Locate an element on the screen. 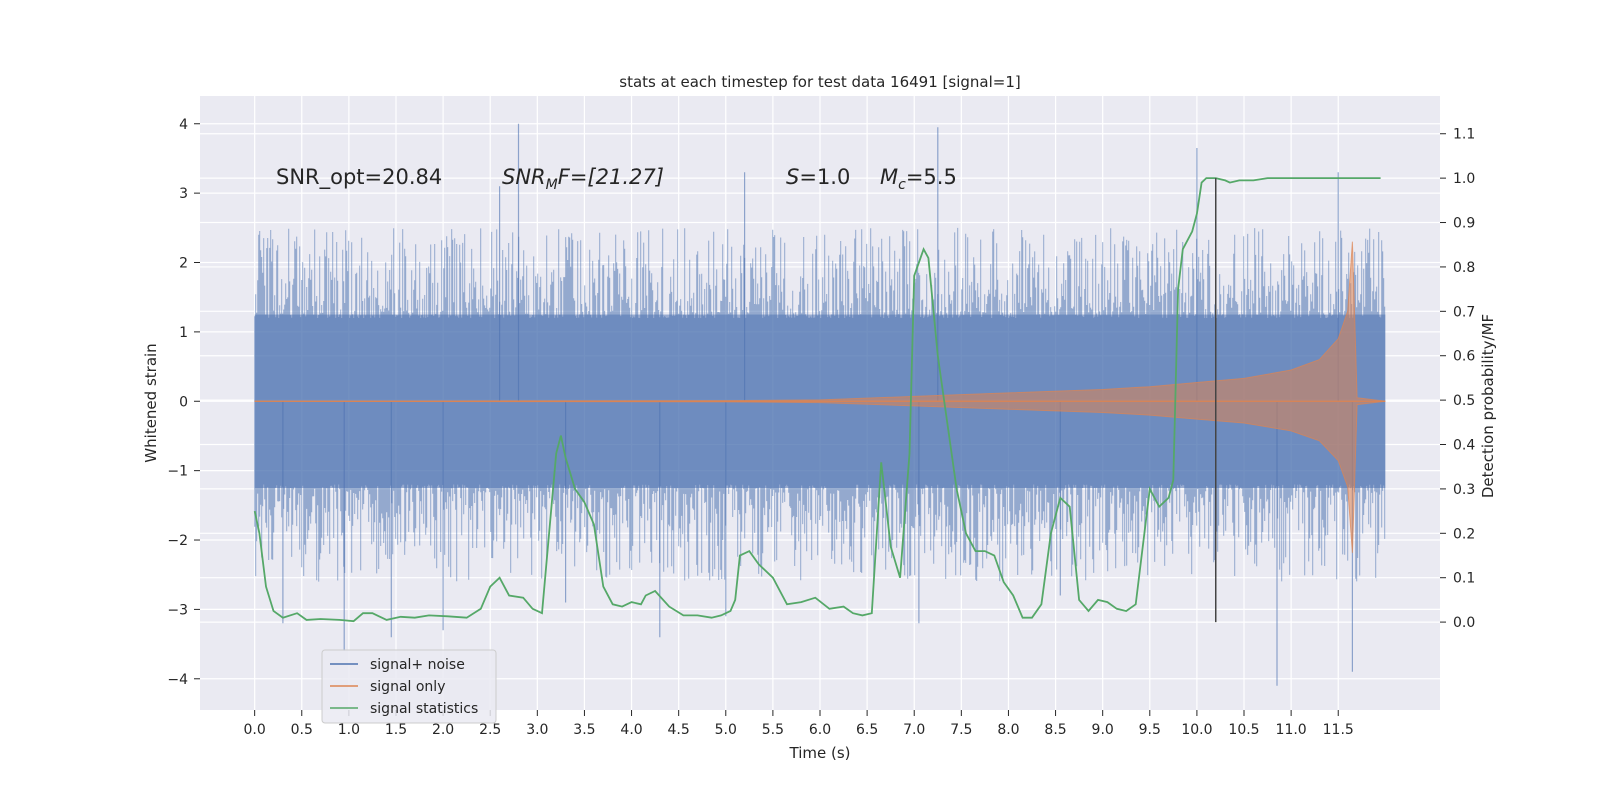 The width and height of the screenshot is (1600, 800). x-tick-label: 9.0 is located at coordinates (1103, 730).